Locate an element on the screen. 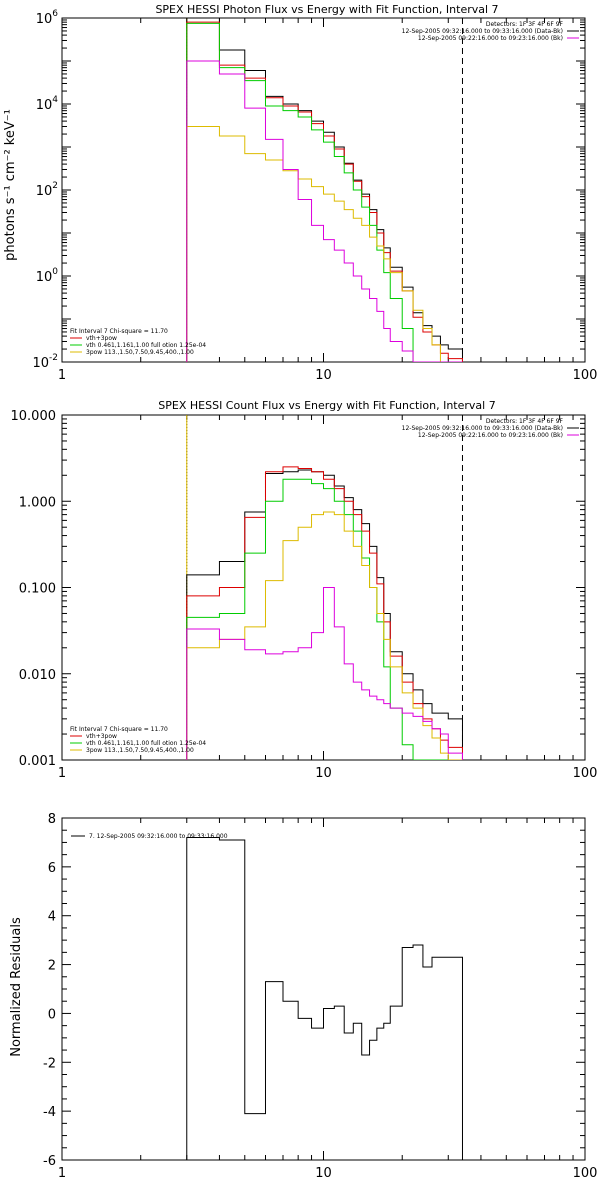 Image resolution: width=600 pixels, height=1200 pixels. y-tick-label: 0.010 is located at coordinates (37, 675).